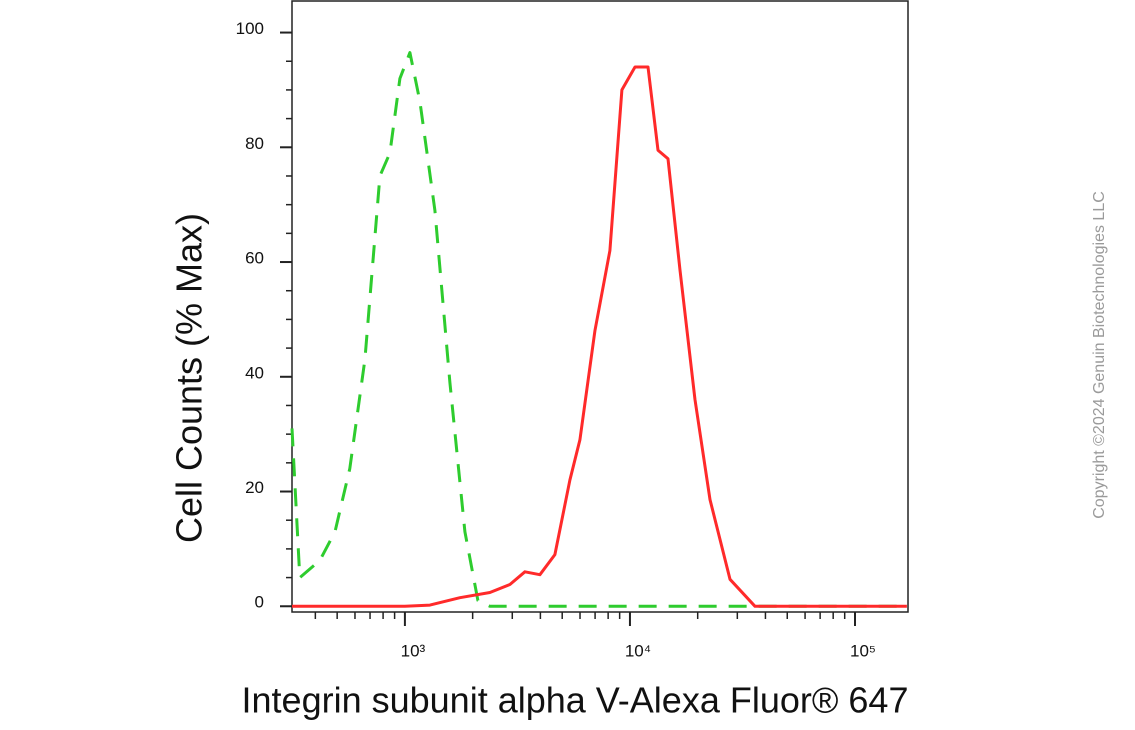  I want to click on x-tick-label: 10⁴, so click(638, 650).